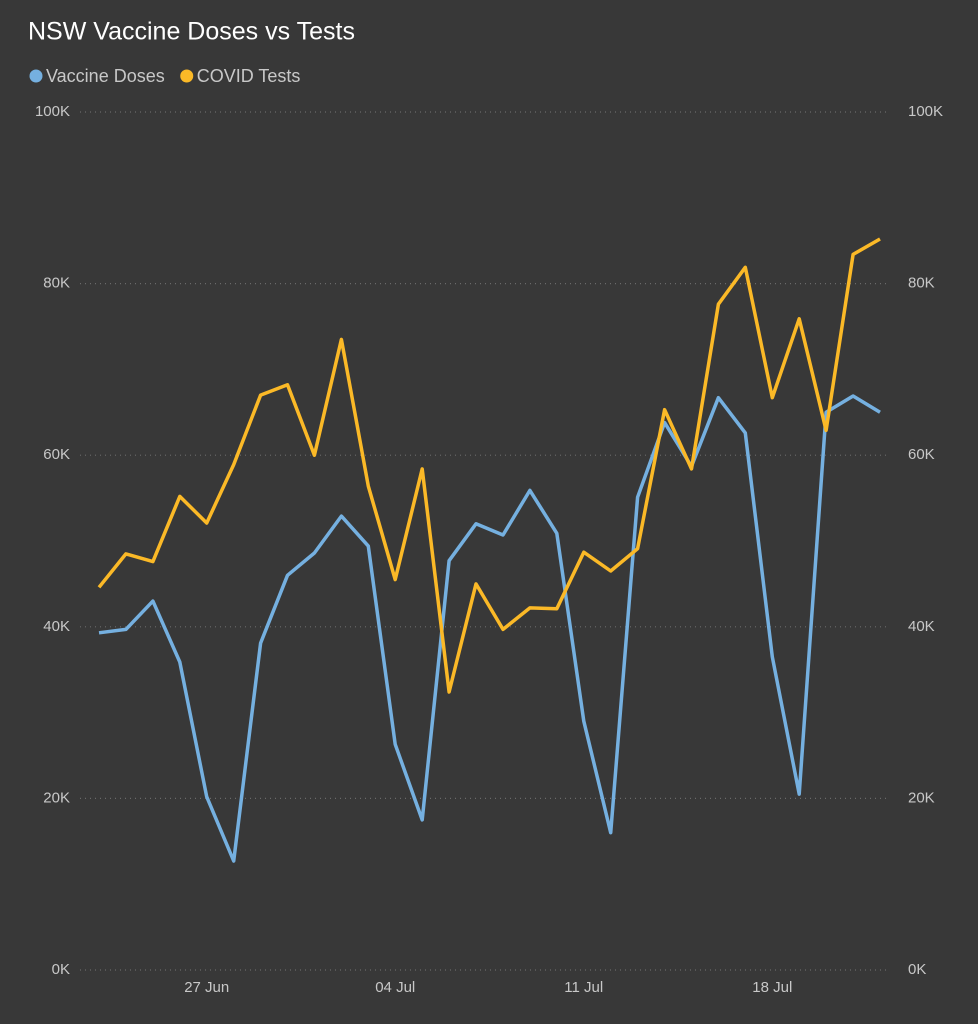  What do you see at coordinates (925, 111) in the screenshot?
I see `y2-tick-label: 100K` at bounding box center [925, 111].